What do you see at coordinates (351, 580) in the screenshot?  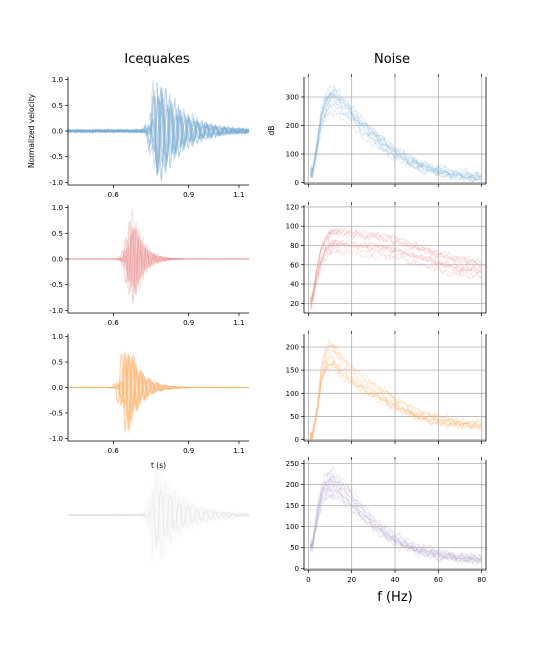 I see `x-tick-label: 20` at bounding box center [351, 580].